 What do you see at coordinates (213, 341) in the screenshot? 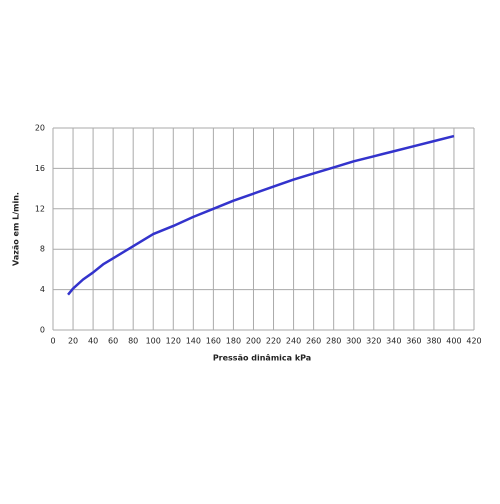
I see `x-tick-label: 160` at bounding box center [213, 341].